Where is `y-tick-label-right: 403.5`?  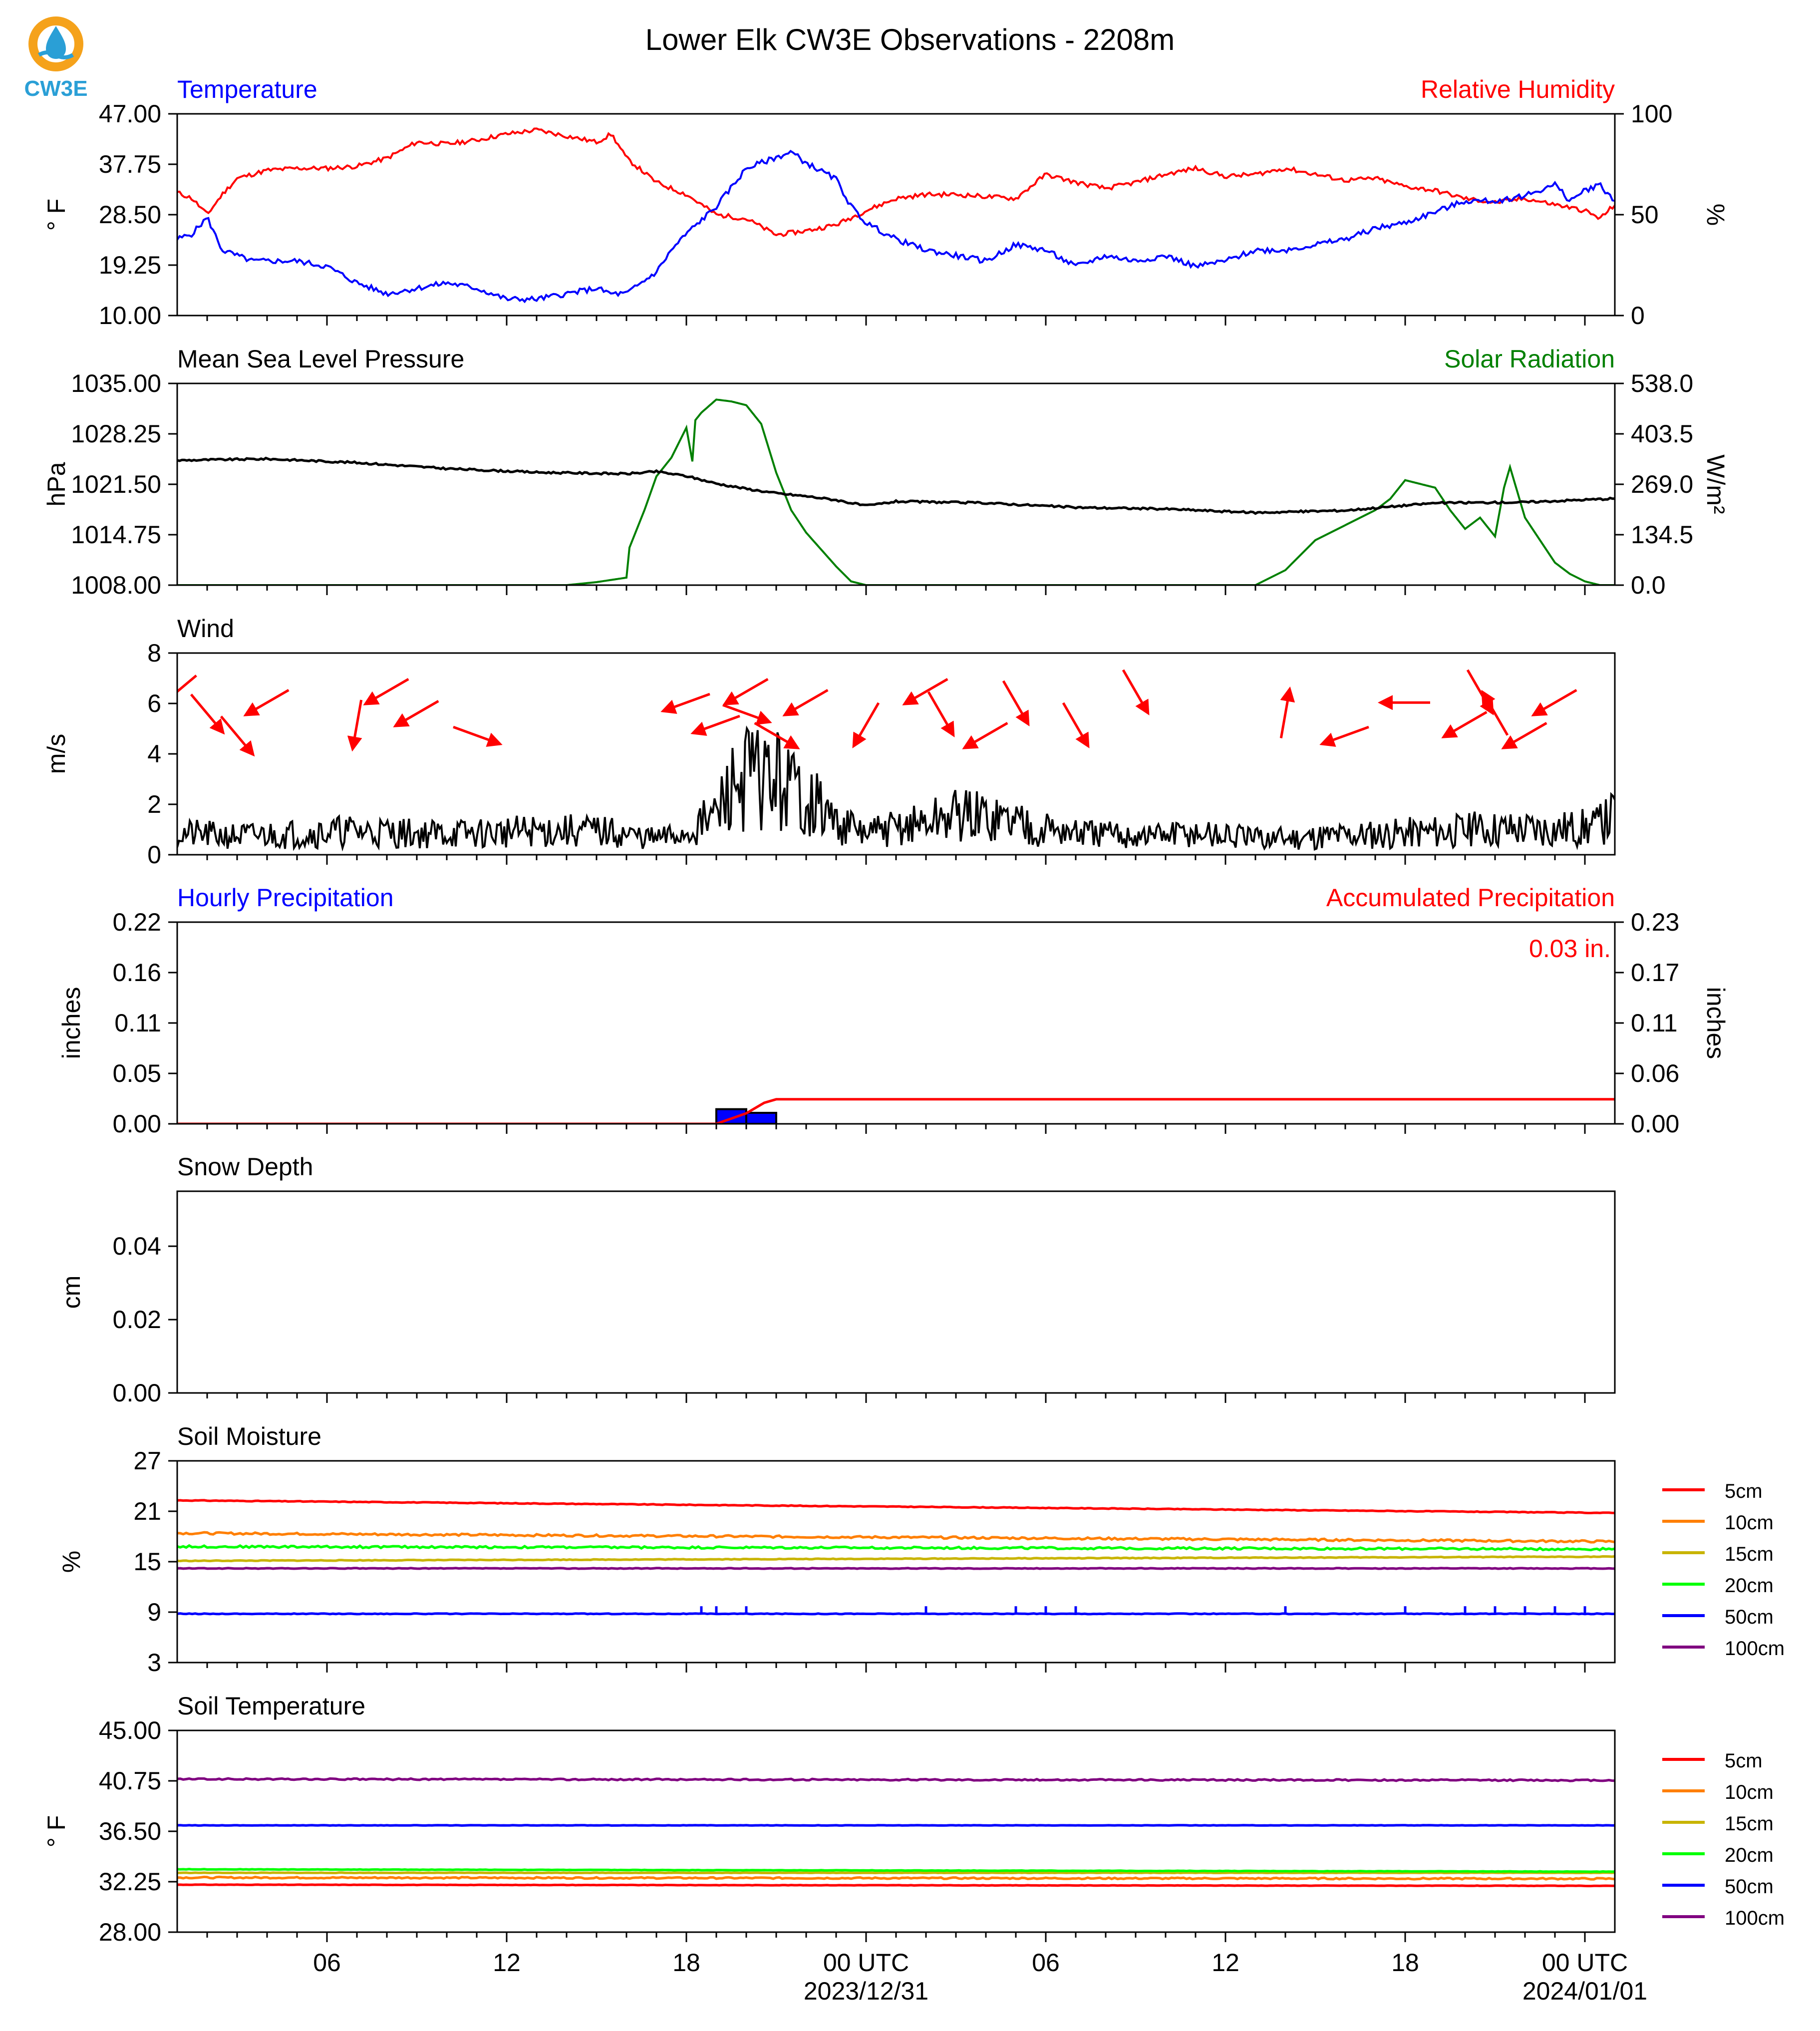 y-tick-label-right: 403.5 is located at coordinates (1662, 434).